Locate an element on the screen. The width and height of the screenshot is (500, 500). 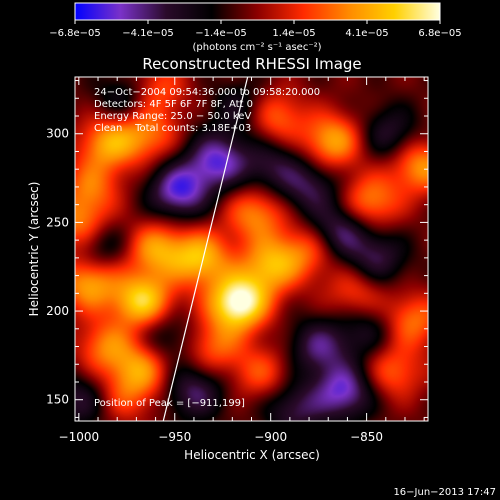
y-tick-label: 300 is located at coordinates (57, 134).